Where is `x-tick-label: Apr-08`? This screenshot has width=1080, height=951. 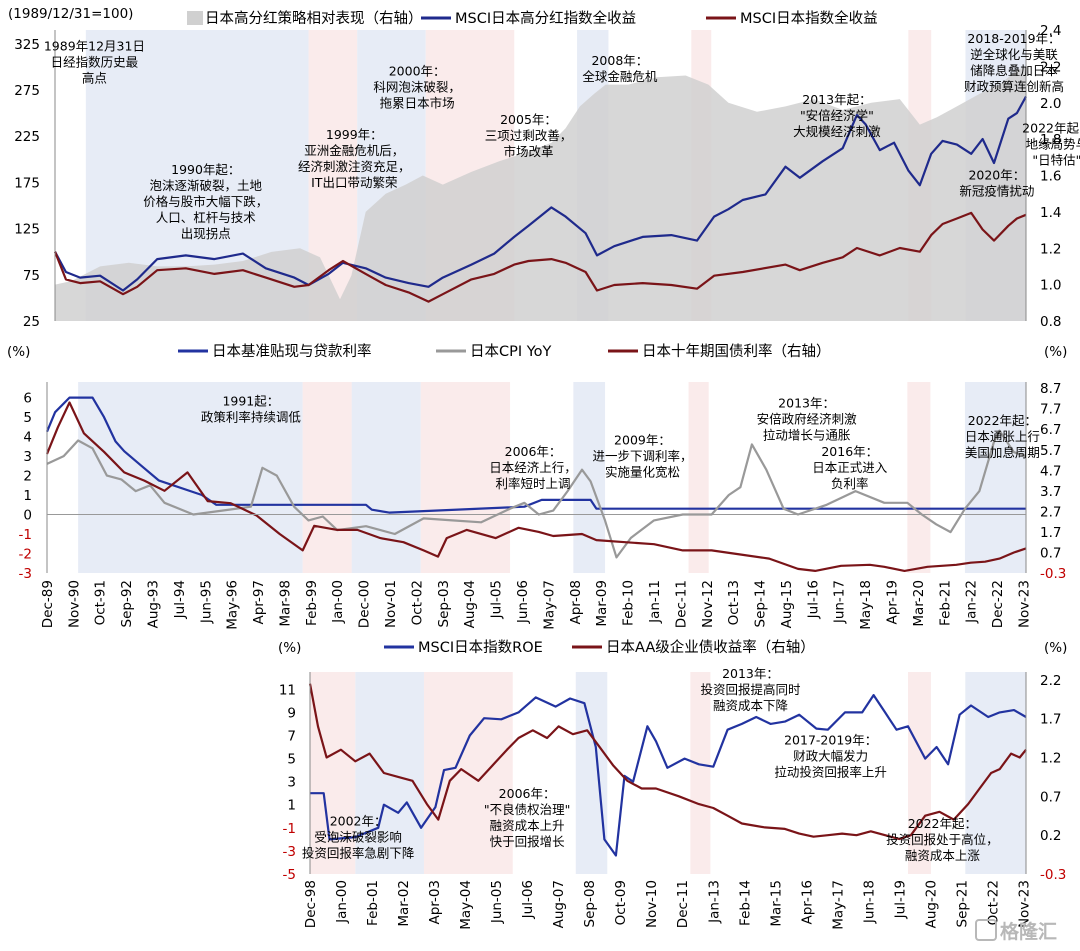 x-tick-label: Apr-08 is located at coordinates (576, 602).